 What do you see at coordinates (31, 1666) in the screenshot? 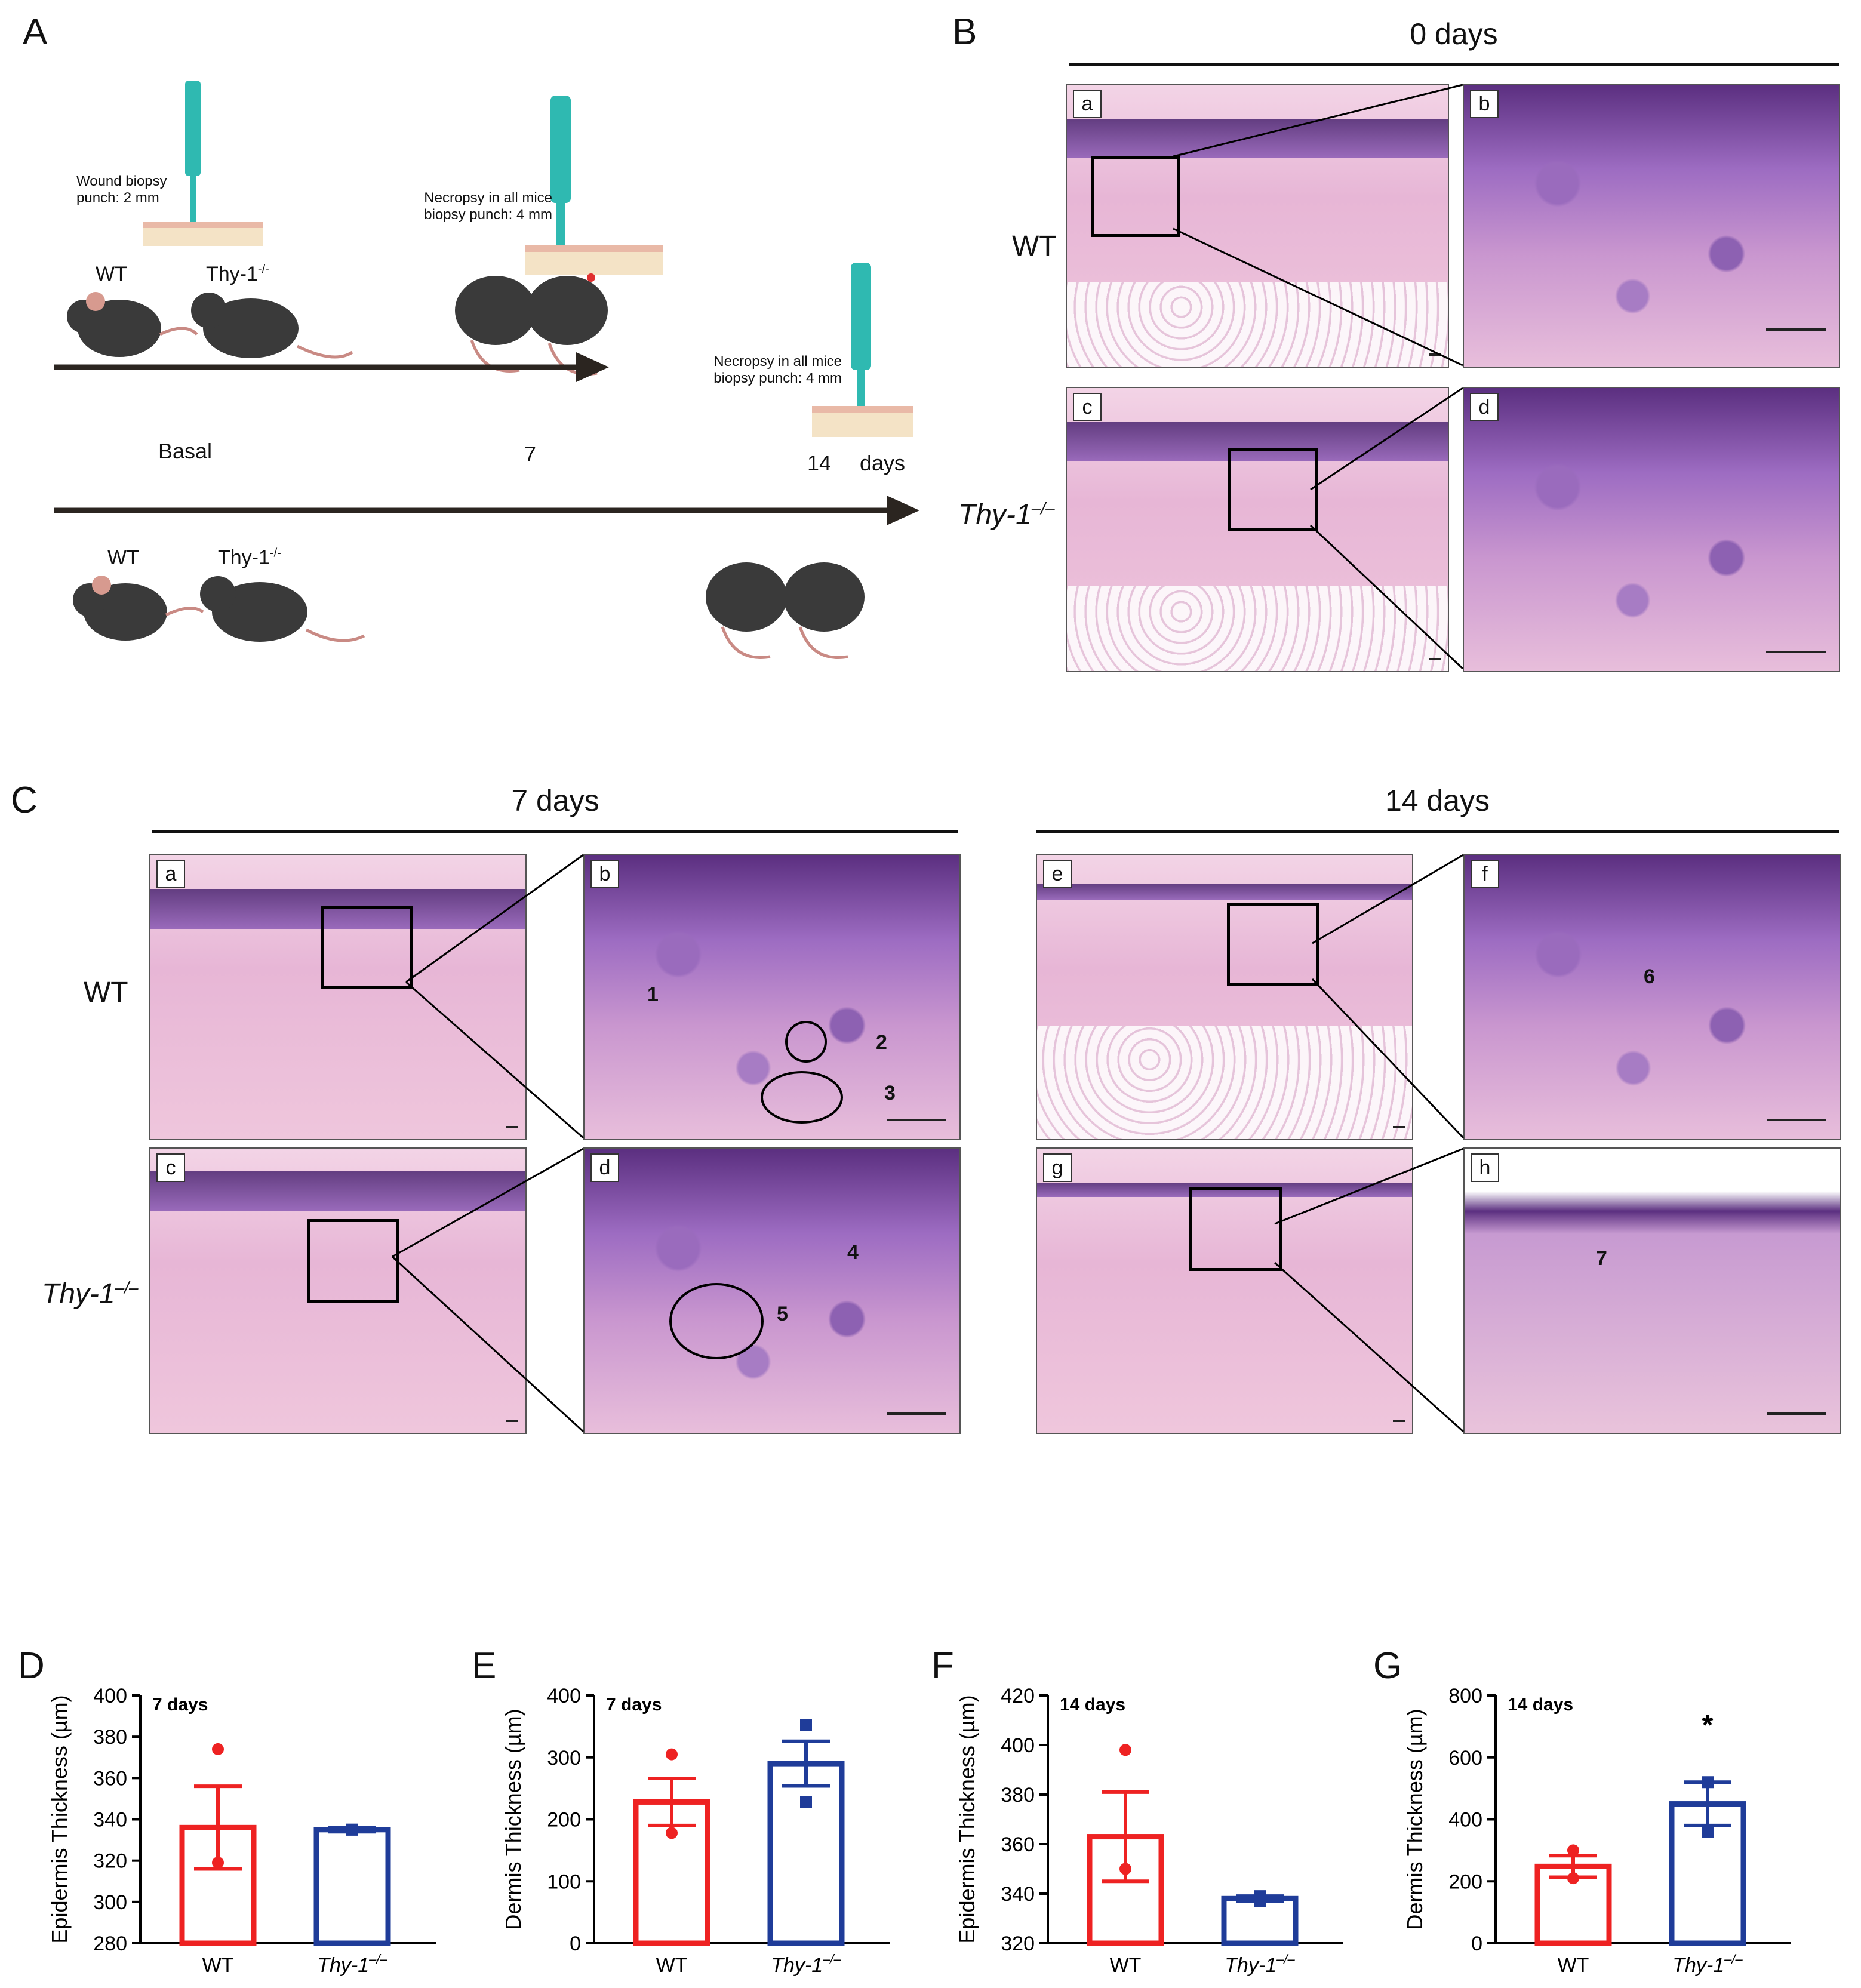
I see `panel-letter-d: D` at bounding box center [31, 1666].